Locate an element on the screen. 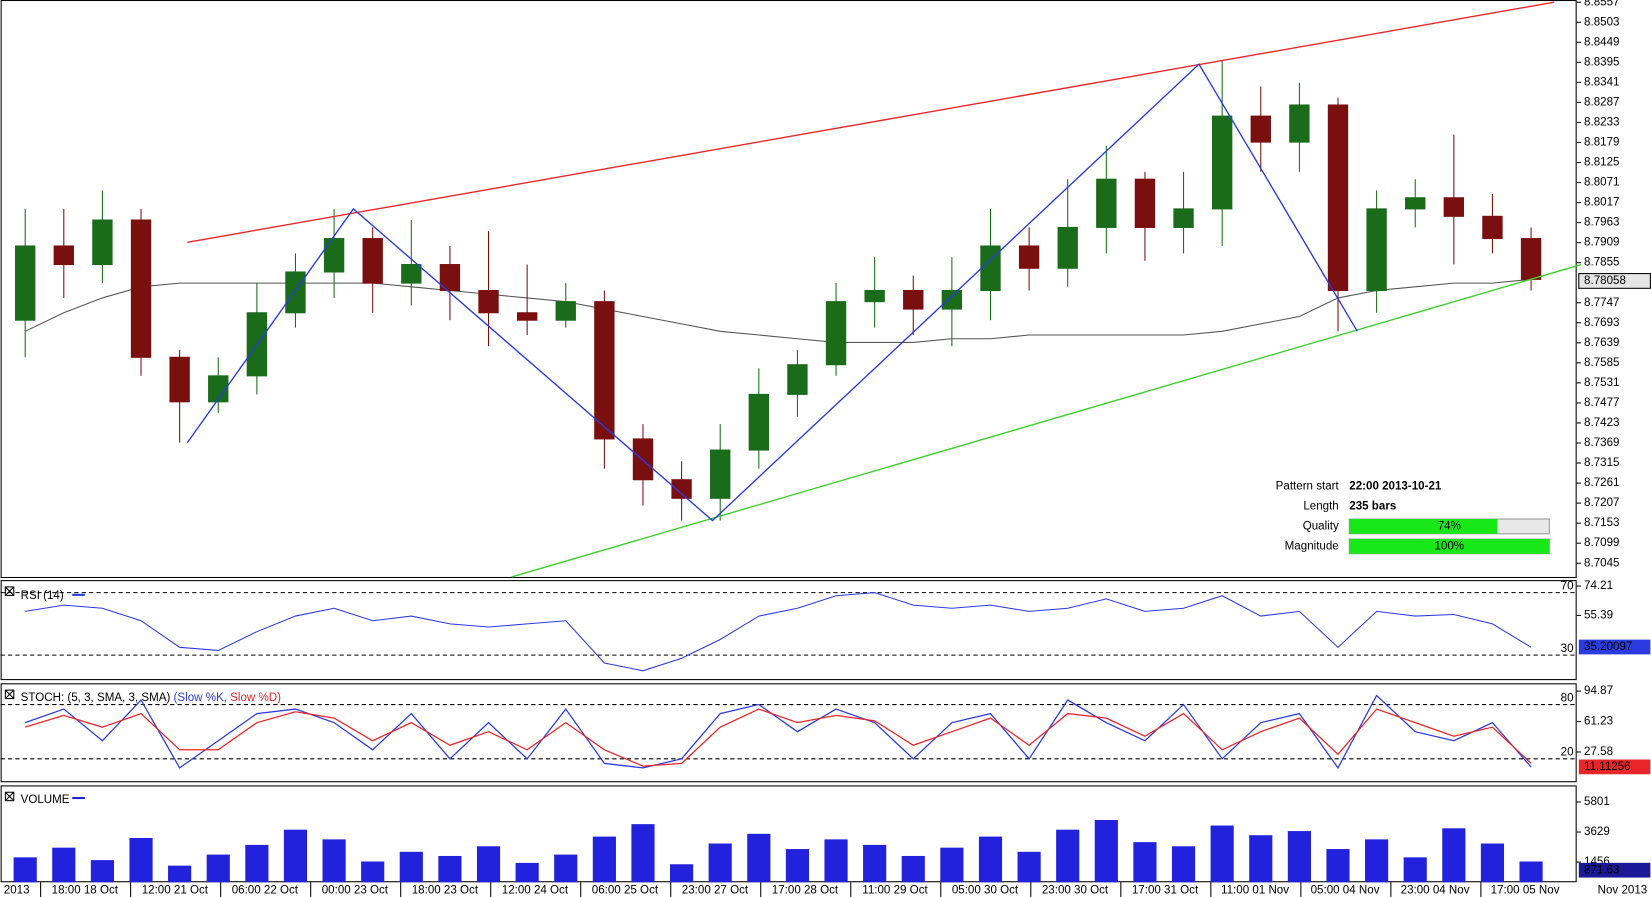  y-tick-label: 8.7045 is located at coordinates (1601, 563).